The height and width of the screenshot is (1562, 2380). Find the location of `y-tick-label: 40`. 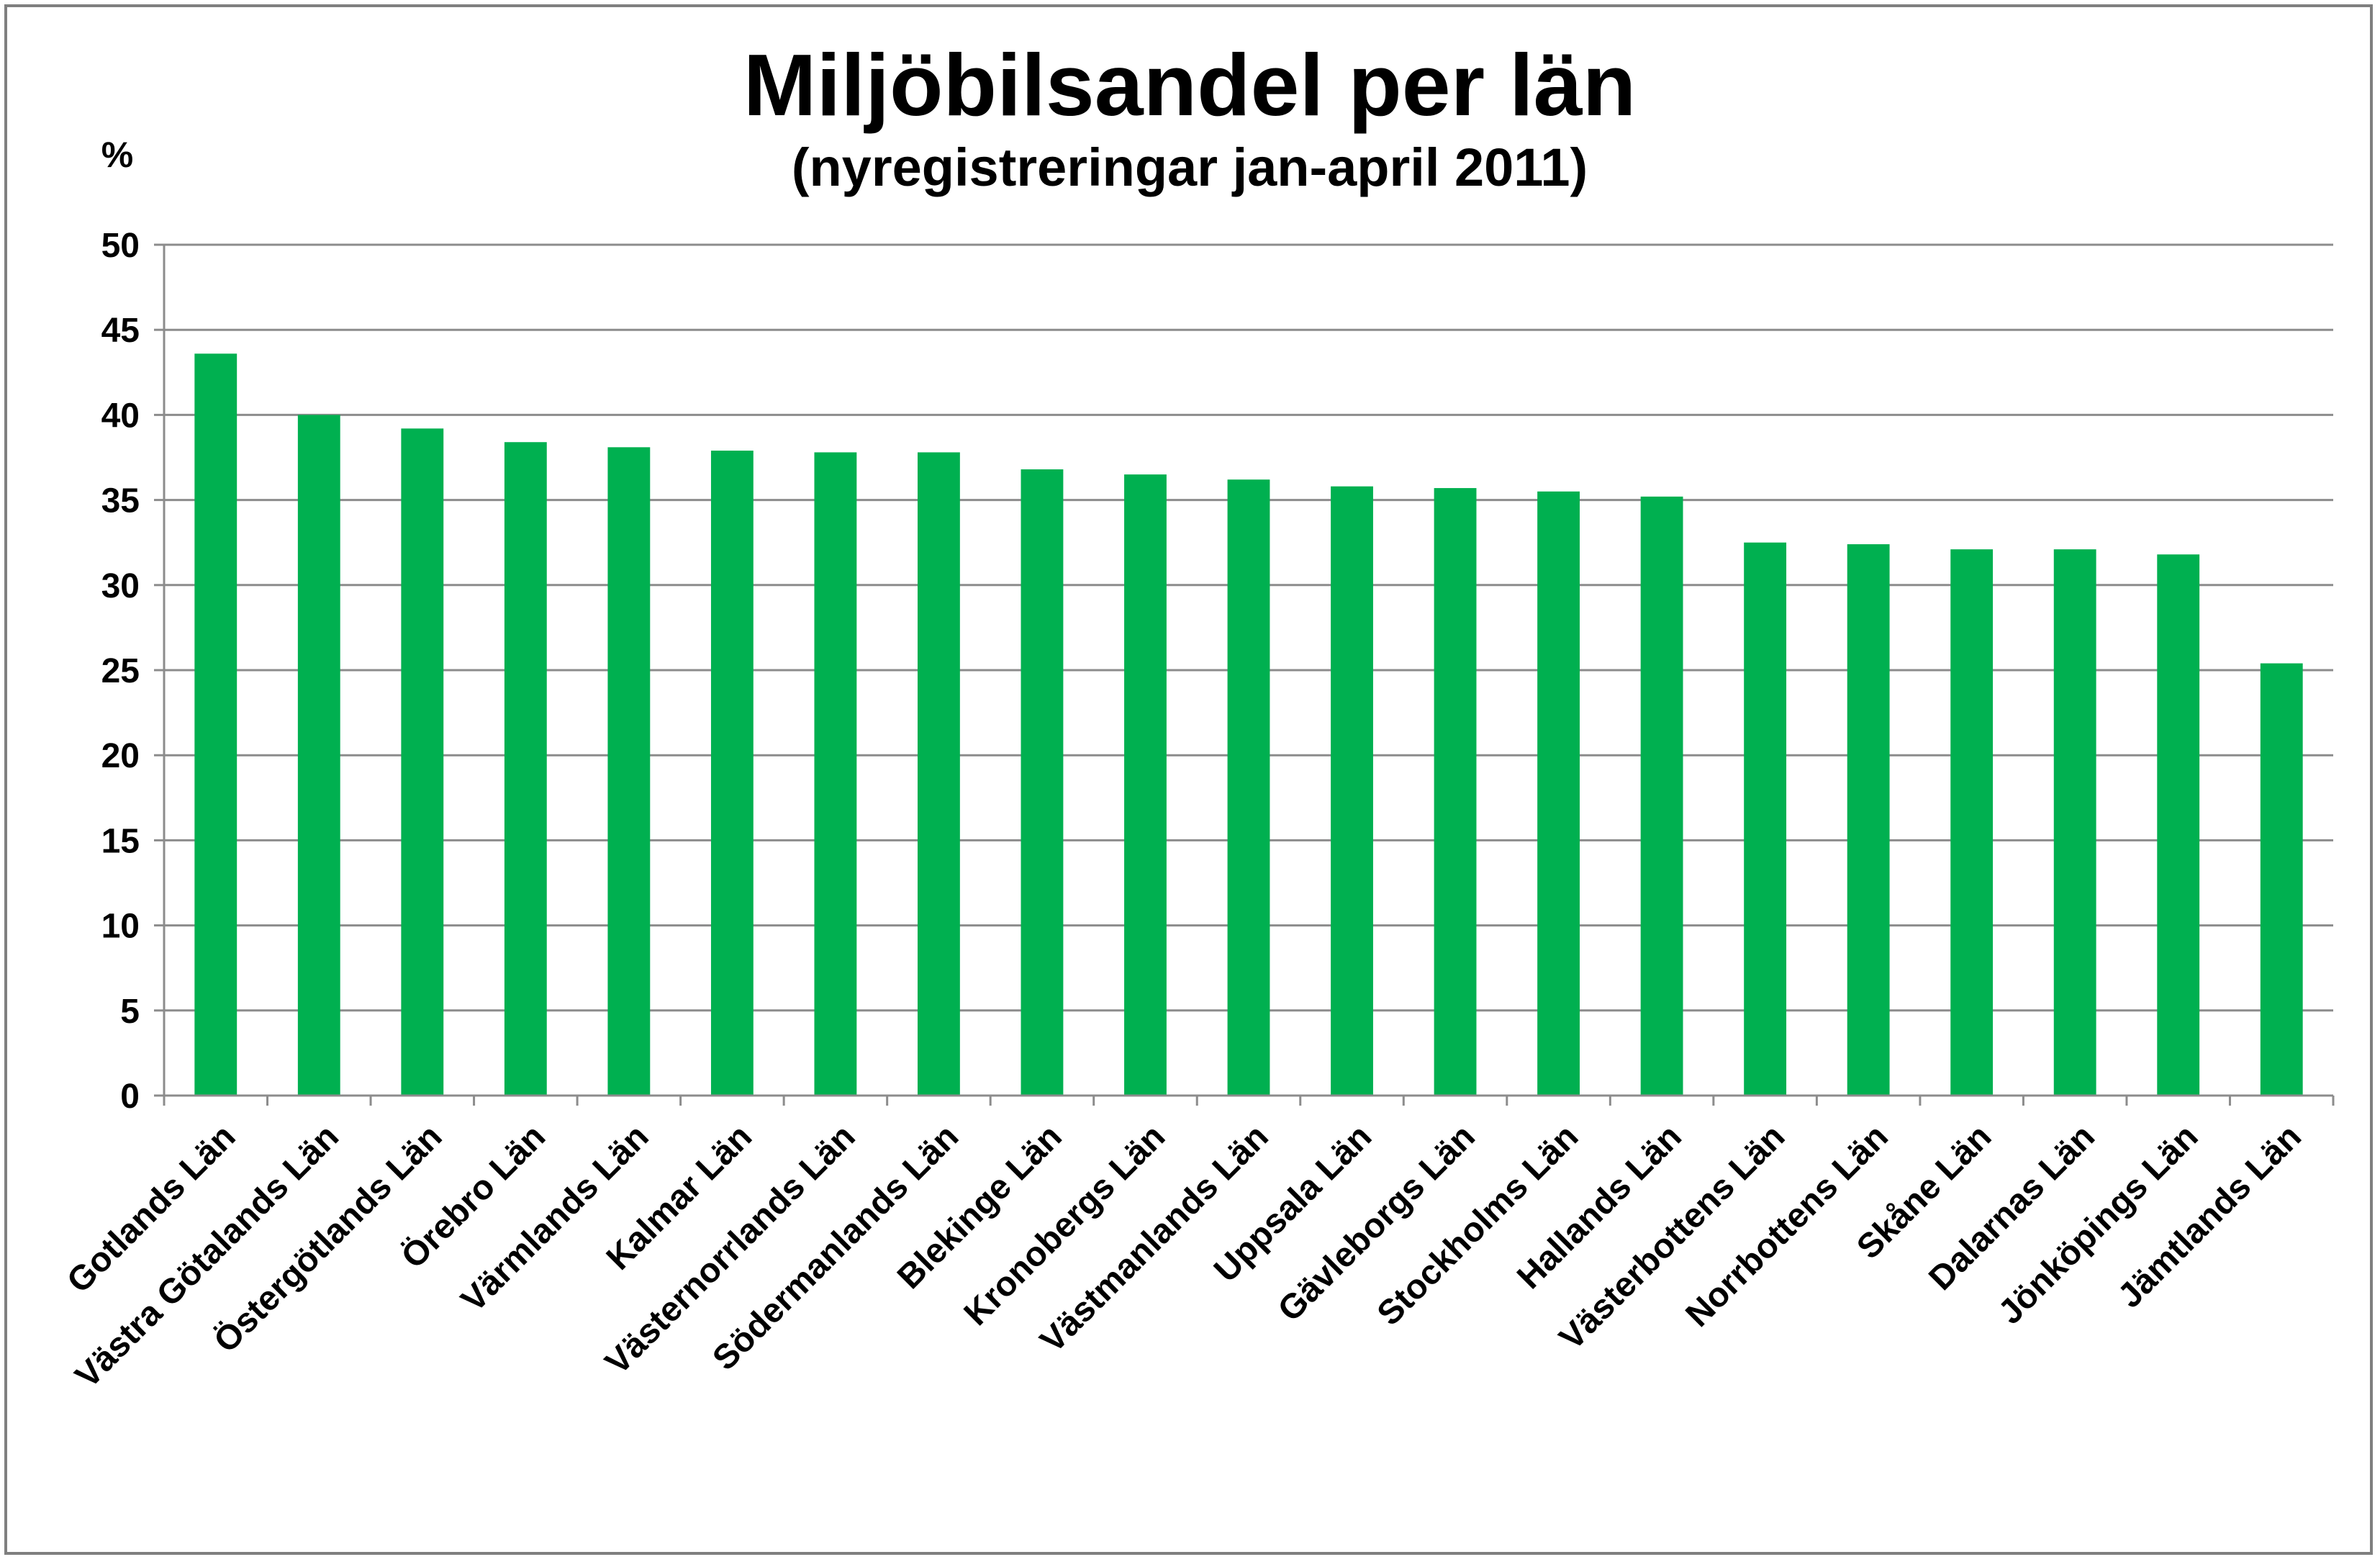

y-tick-label: 40 is located at coordinates (120, 416).